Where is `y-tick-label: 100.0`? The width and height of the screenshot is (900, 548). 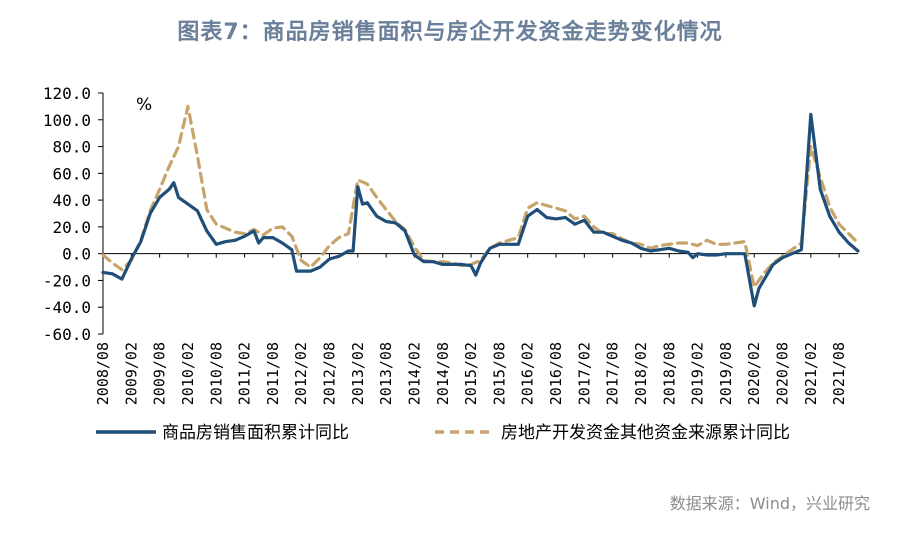
y-tick-label: 100.0 is located at coordinates (67, 120).